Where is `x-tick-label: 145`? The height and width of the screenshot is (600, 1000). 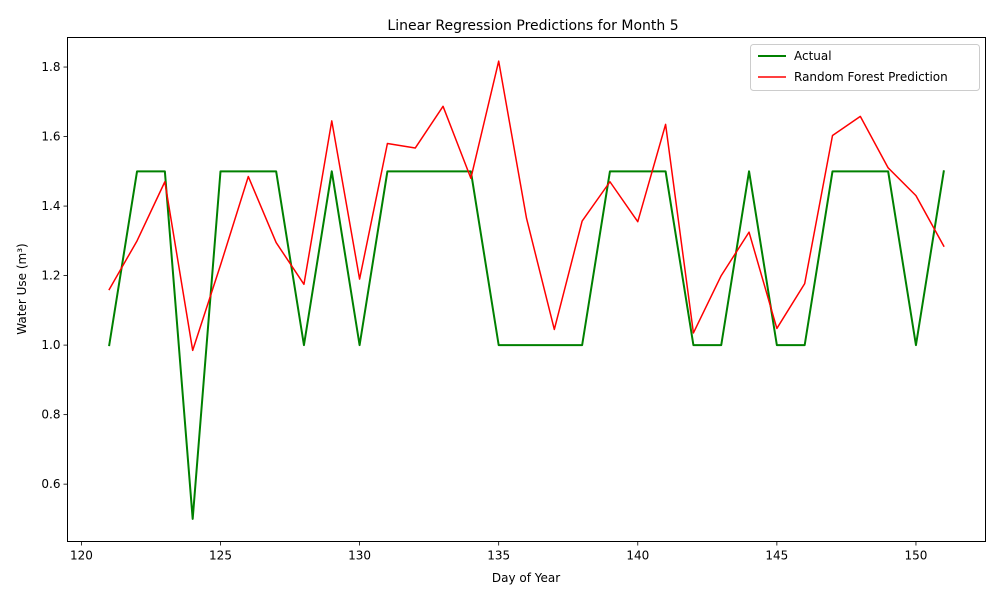
x-tick-label: 145 is located at coordinates (776, 556).